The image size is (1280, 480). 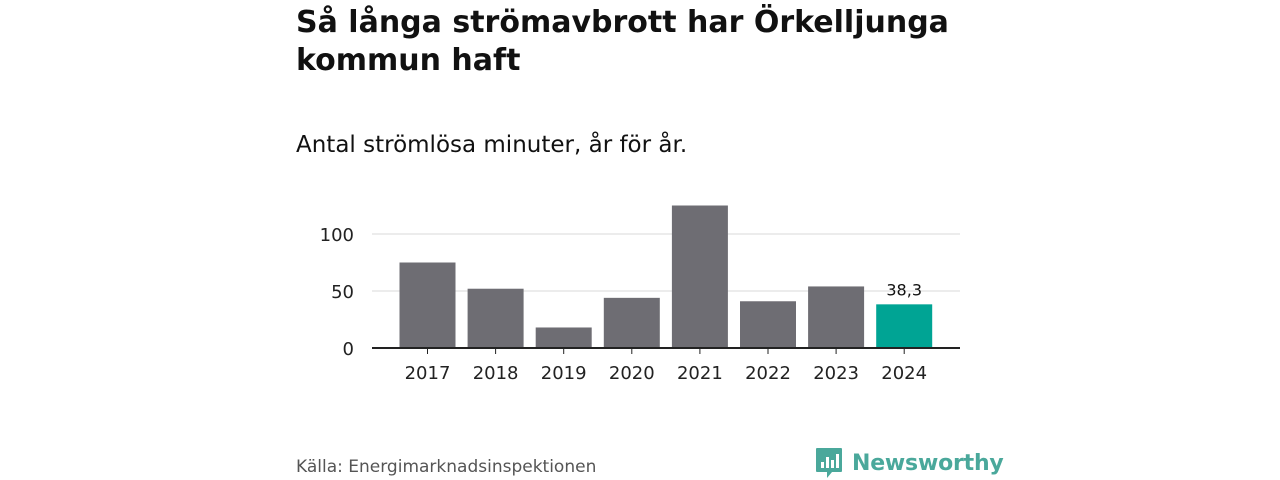 What do you see at coordinates (928, 463) in the screenshot?
I see `brand-name: Newsworthy` at bounding box center [928, 463].